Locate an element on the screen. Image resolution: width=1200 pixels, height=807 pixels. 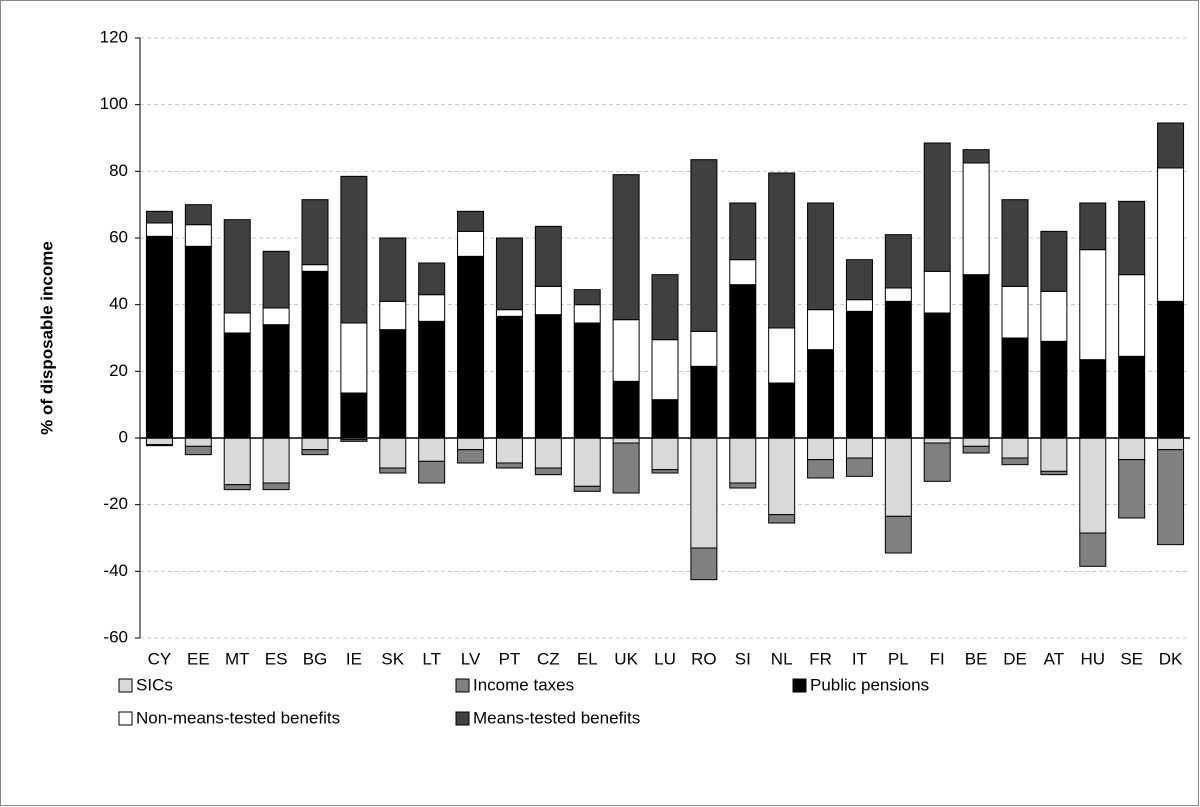
legend-label: Means-tested benefits is located at coordinates (556, 717).